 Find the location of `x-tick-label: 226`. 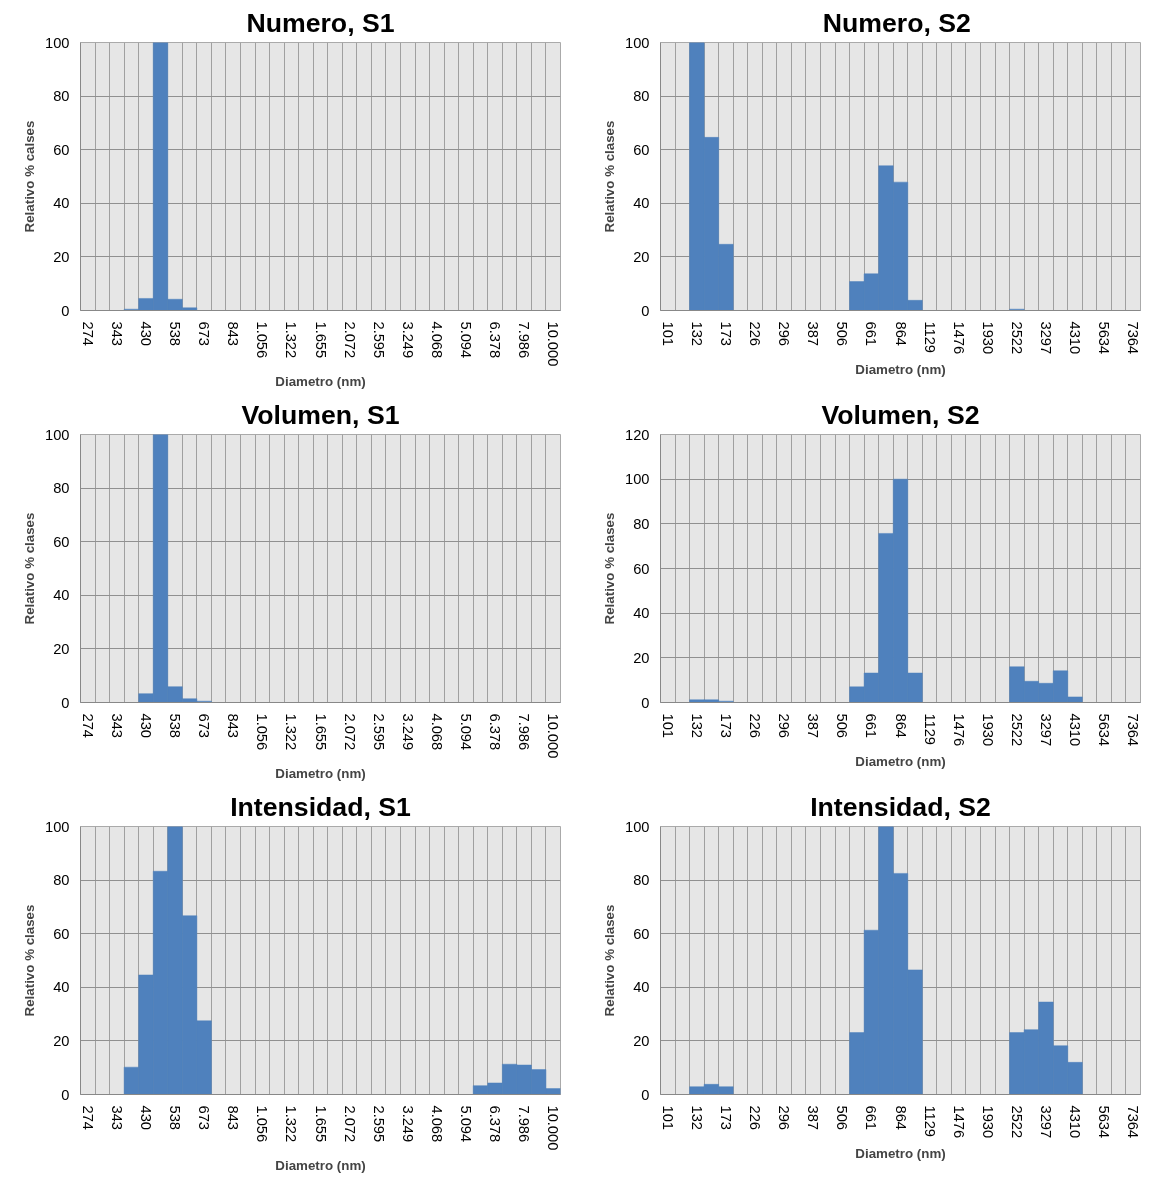

x-tick-label: 226 is located at coordinates (755, 725).